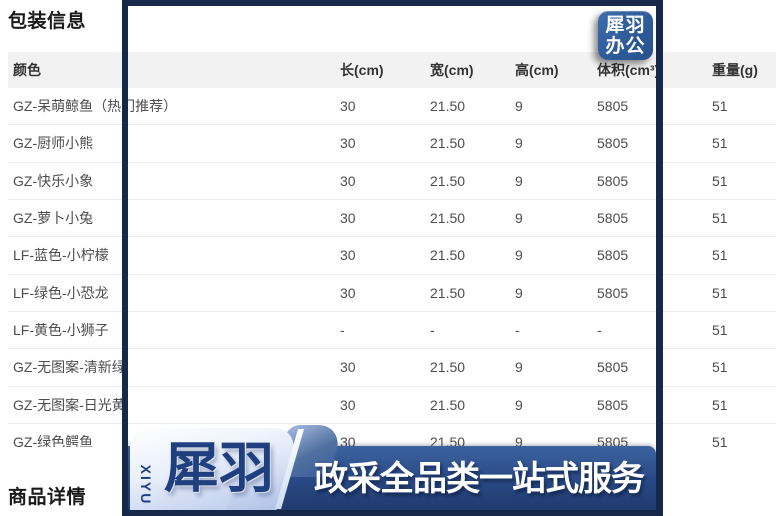 Image resolution: width=784 pixels, height=516 pixels. I want to click on table-cell: GZ-无图案-日光黄, so click(69, 404).